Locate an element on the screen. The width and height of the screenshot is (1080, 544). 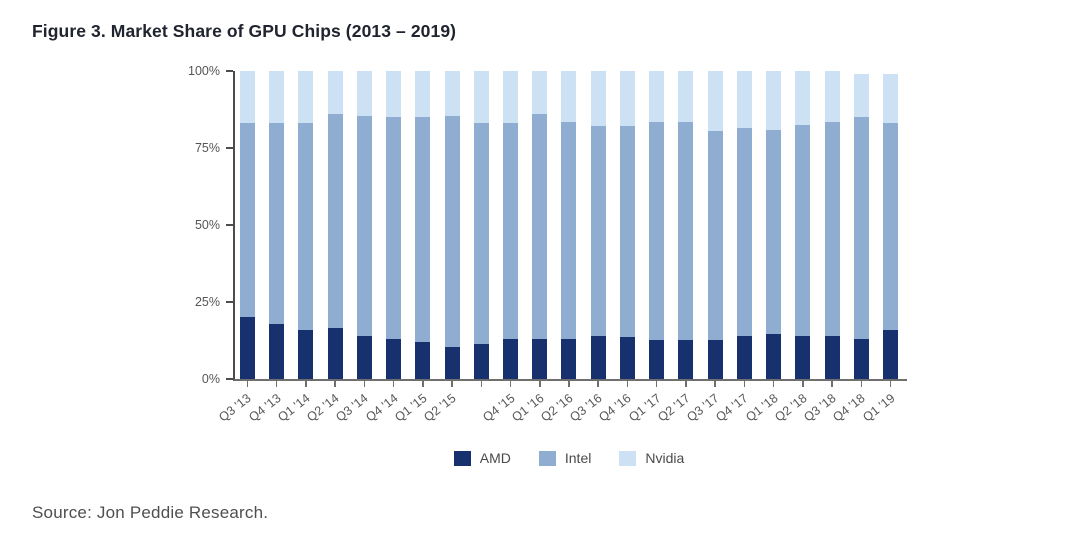
legend-label: AMD is located at coordinates (495, 458).